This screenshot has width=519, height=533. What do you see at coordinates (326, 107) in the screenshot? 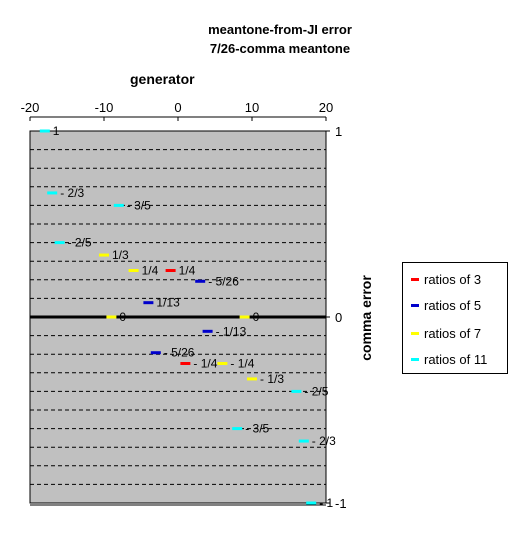
I see `x-tick-label: 20` at bounding box center [326, 107].